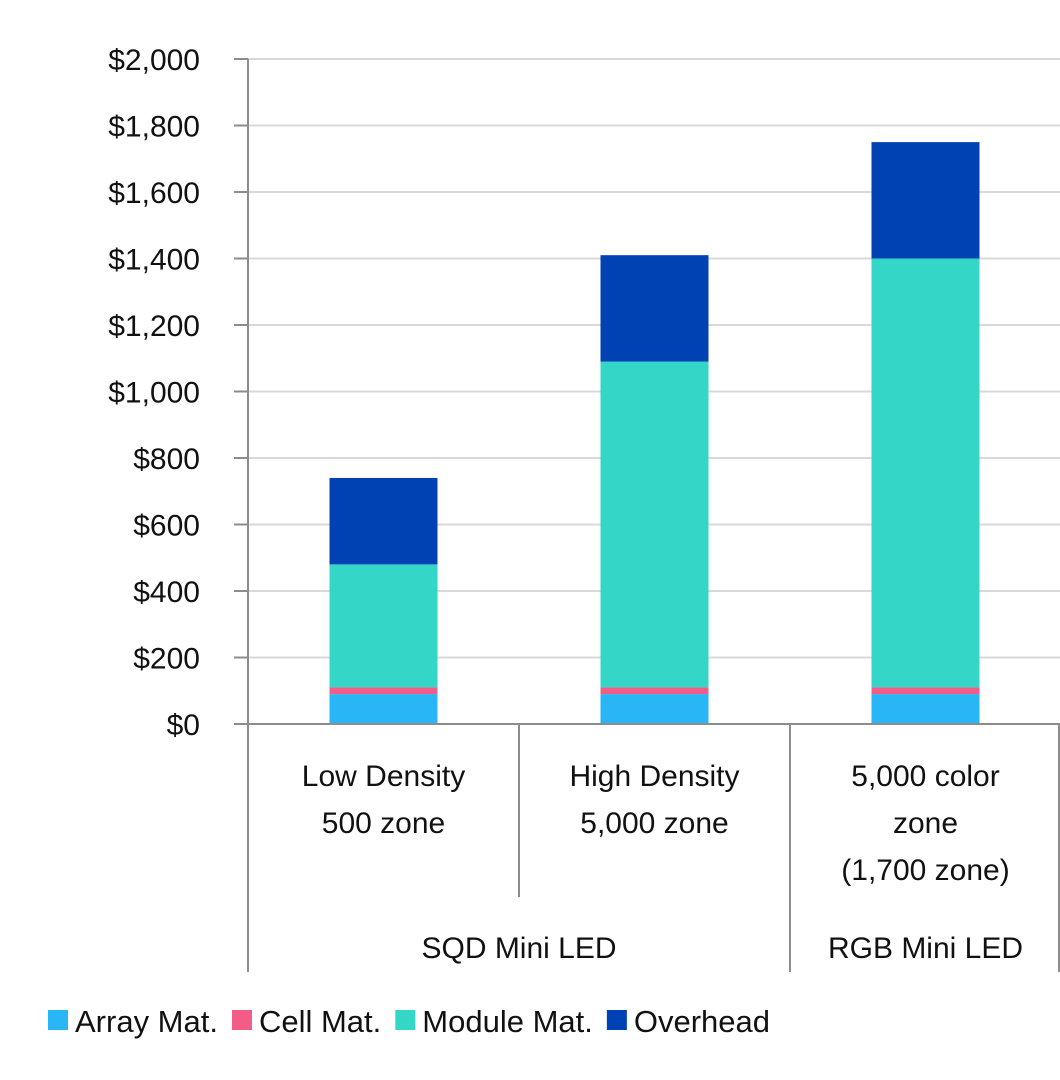 This screenshot has height=1080, width=1060. Describe the element at coordinates (154, 60) in the screenshot. I see `y-tick-label: $2,000` at that location.